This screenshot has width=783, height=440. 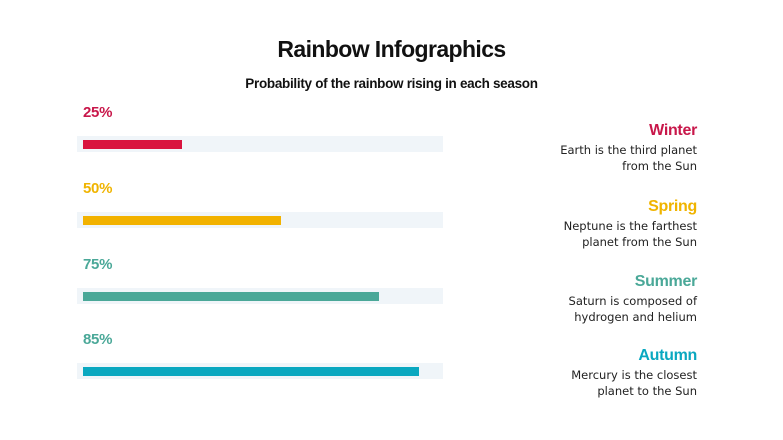 What do you see at coordinates (98, 188) in the screenshot?
I see `percent-label: 50%` at bounding box center [98, 188].